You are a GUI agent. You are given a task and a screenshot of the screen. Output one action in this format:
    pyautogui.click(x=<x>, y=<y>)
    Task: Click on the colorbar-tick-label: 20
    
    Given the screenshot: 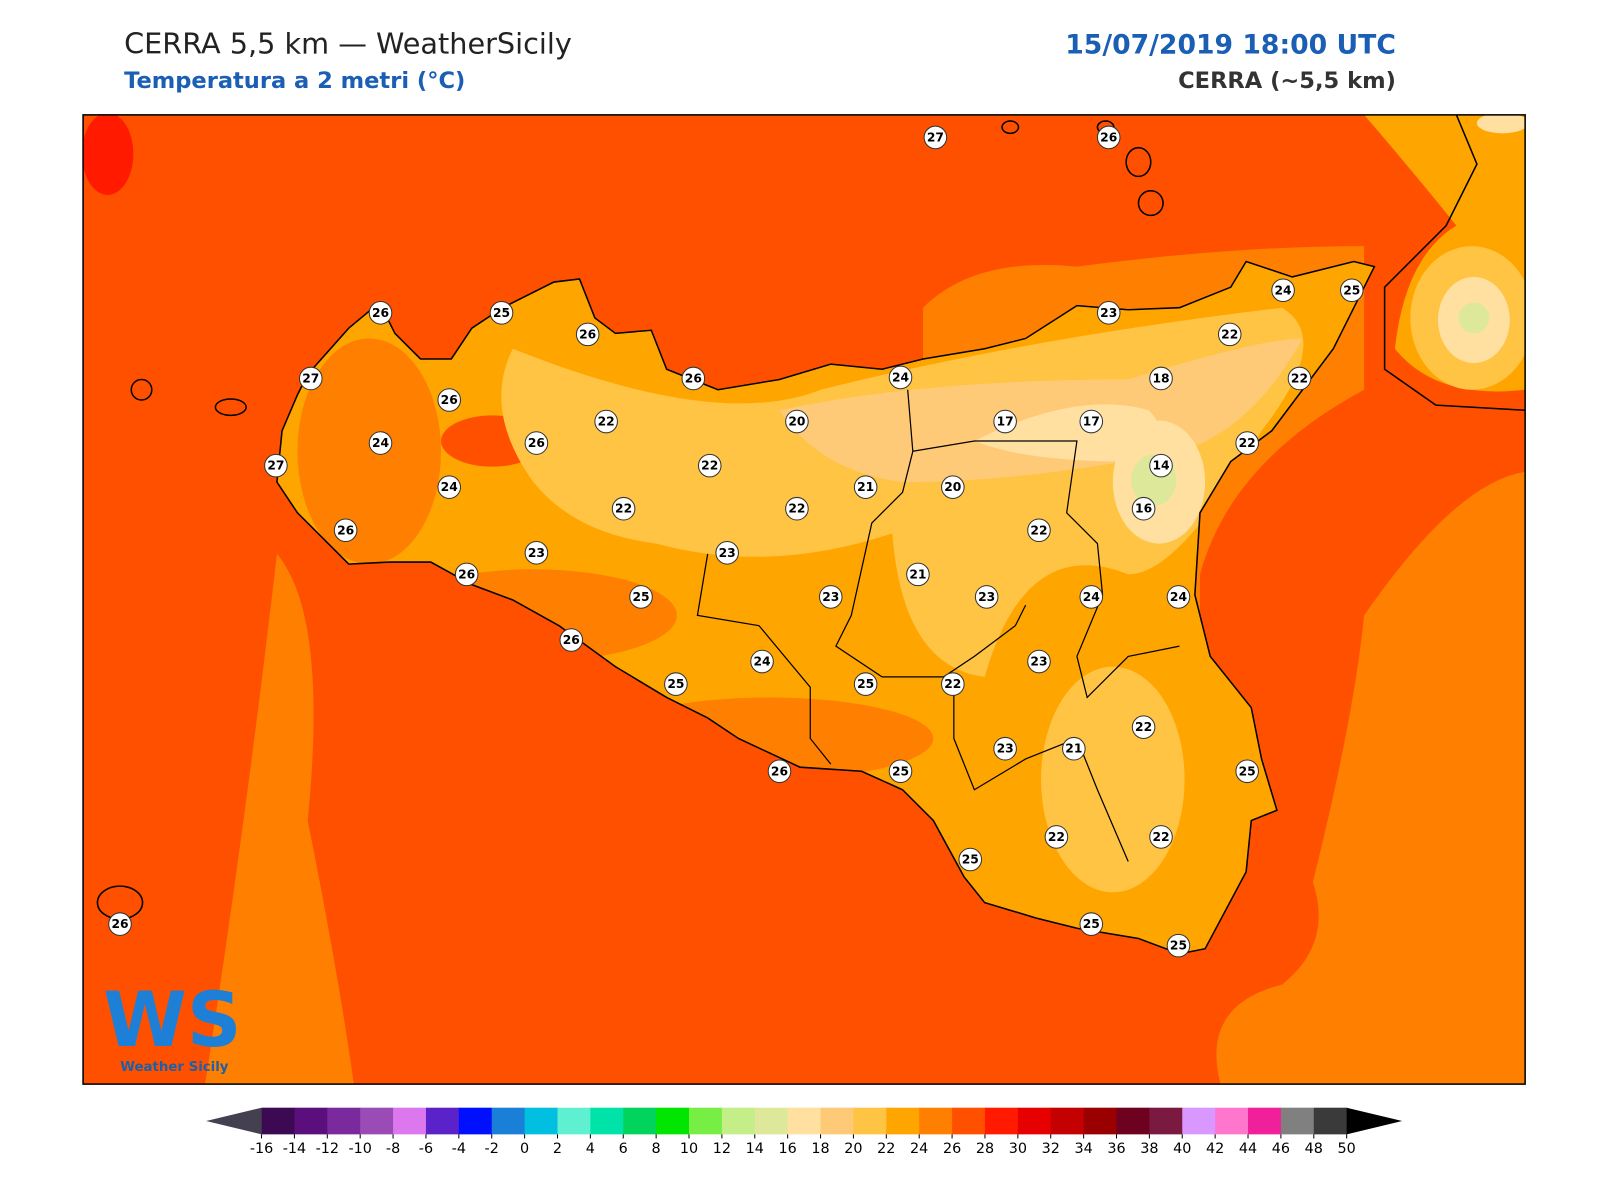 What is the action you would take?
    pyautogui.click(x=853, y=1149)
    